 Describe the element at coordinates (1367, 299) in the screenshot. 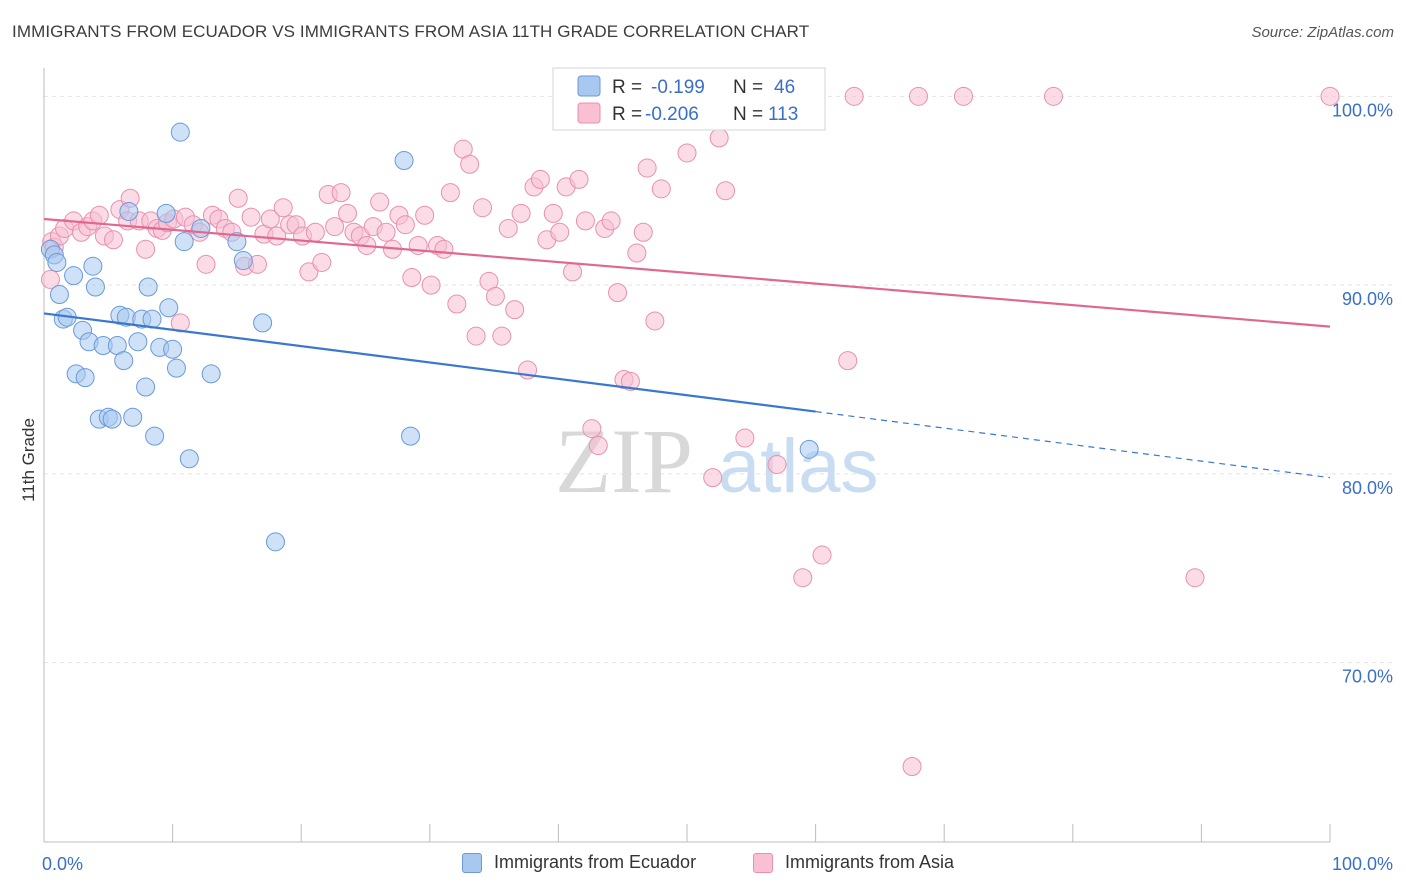

I see `y-tick-label-90: 90.0%` at that location.